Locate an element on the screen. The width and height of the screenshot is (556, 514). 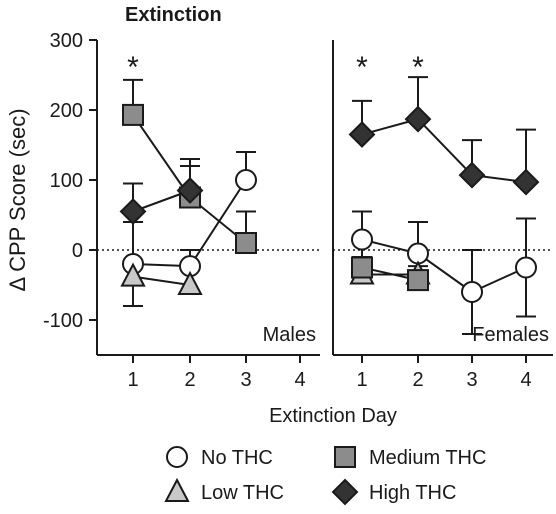
low-thc-legend-marker is located at coordinates (177, 489).